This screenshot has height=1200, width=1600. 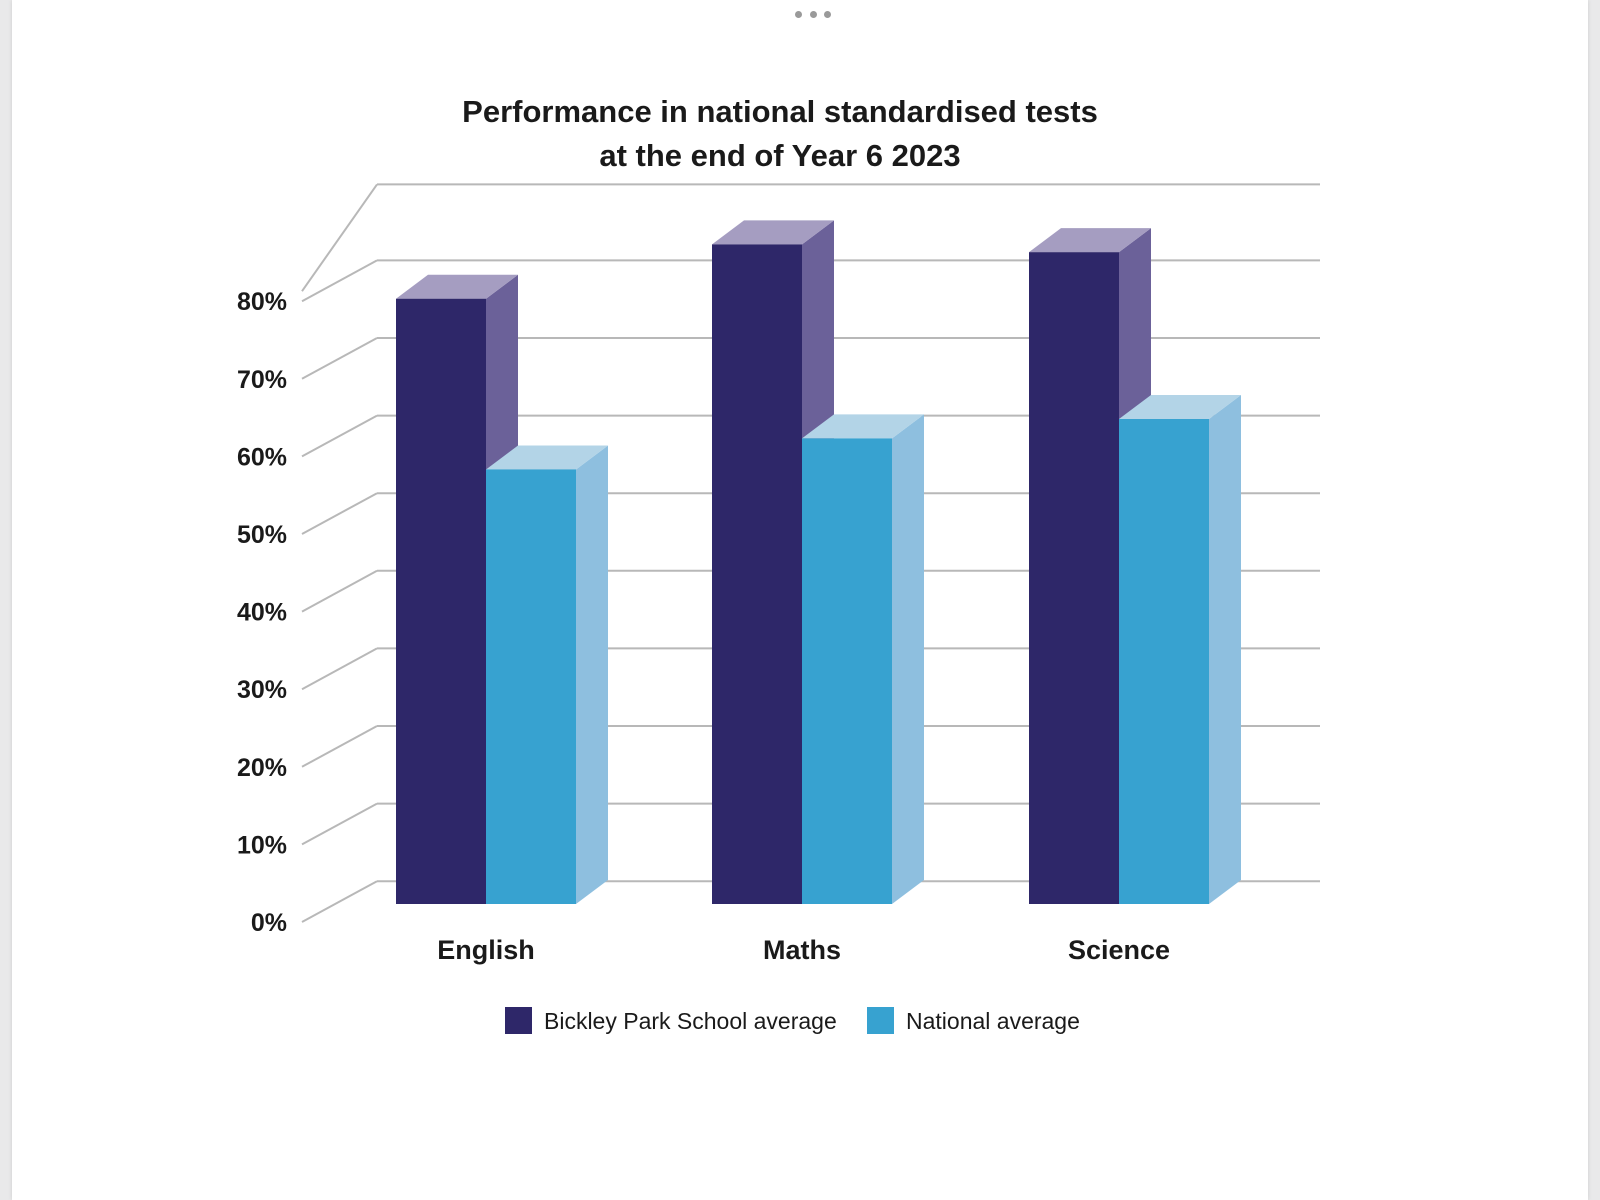 What do you see at coordinates (262, 768) in the screenshot?
I see `y-tick-label: 20%` at bounding box center [262, 768].